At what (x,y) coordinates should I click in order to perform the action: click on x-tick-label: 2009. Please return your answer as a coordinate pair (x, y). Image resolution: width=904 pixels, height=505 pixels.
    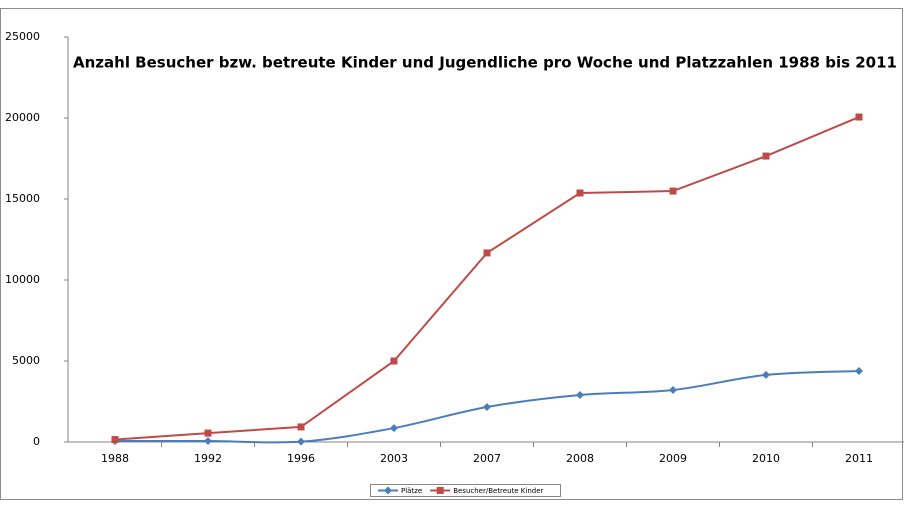
    Looking at the image, I should click on (673, 458).